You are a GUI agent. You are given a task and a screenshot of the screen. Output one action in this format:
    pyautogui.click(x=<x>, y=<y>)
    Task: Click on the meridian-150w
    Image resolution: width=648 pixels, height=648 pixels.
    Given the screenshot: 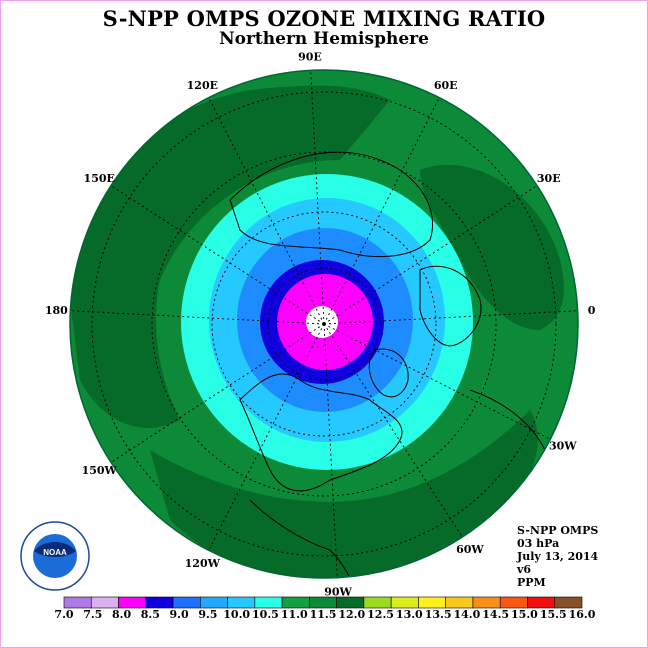 What is the action you would take?
    pyautogui.click(x=217, y=393)
    